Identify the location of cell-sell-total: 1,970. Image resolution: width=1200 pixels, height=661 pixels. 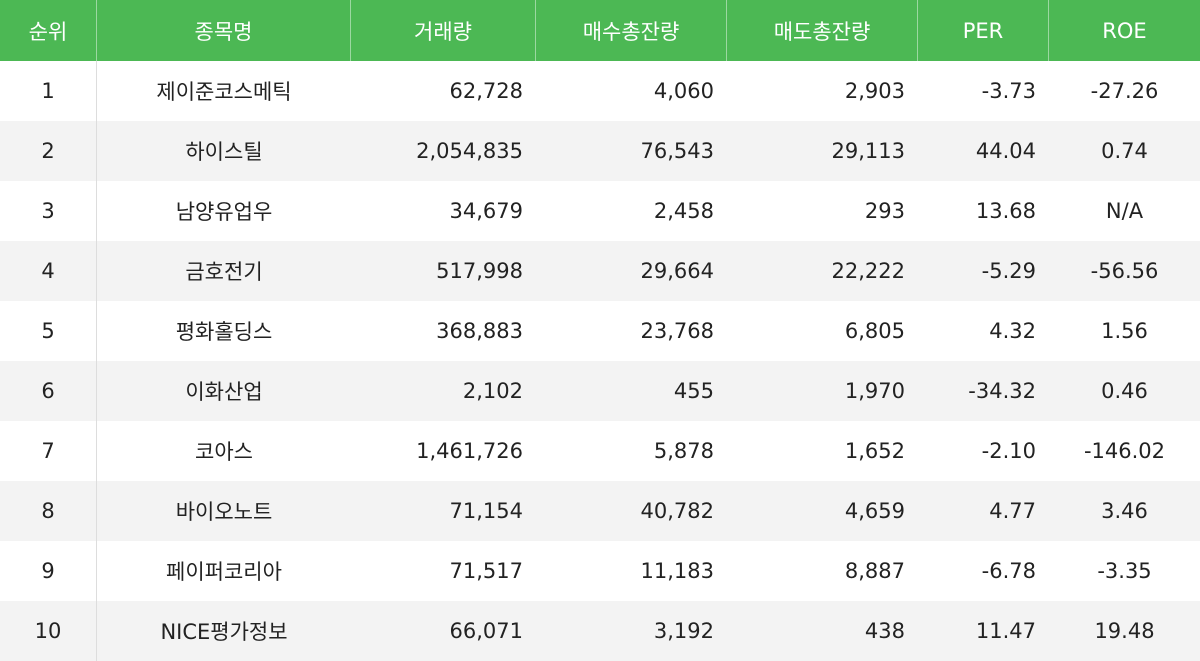
(874, 391).